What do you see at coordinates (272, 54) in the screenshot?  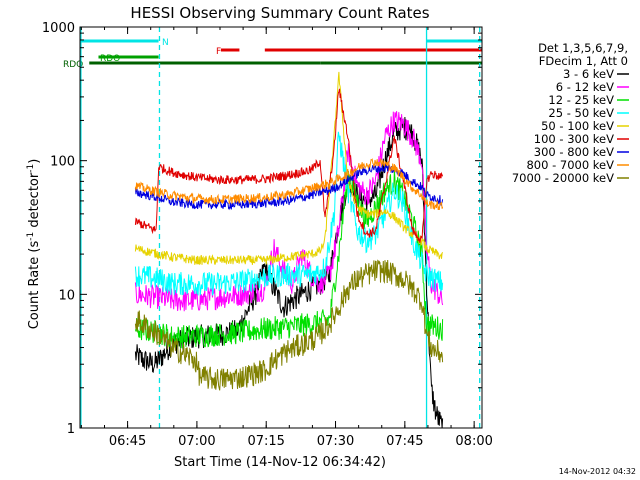 I see `flag-bars: N F RDO RDO` at bounding box center [272, 54].